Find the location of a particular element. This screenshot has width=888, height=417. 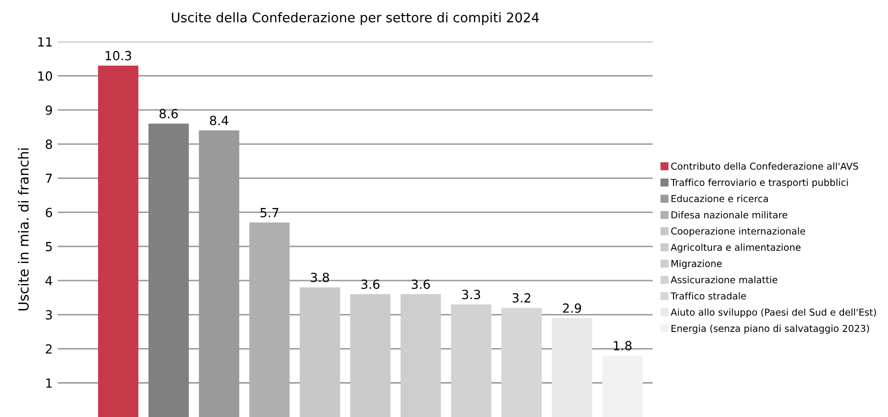

y-tick-label: 3 is located at coordinates (49, 315).